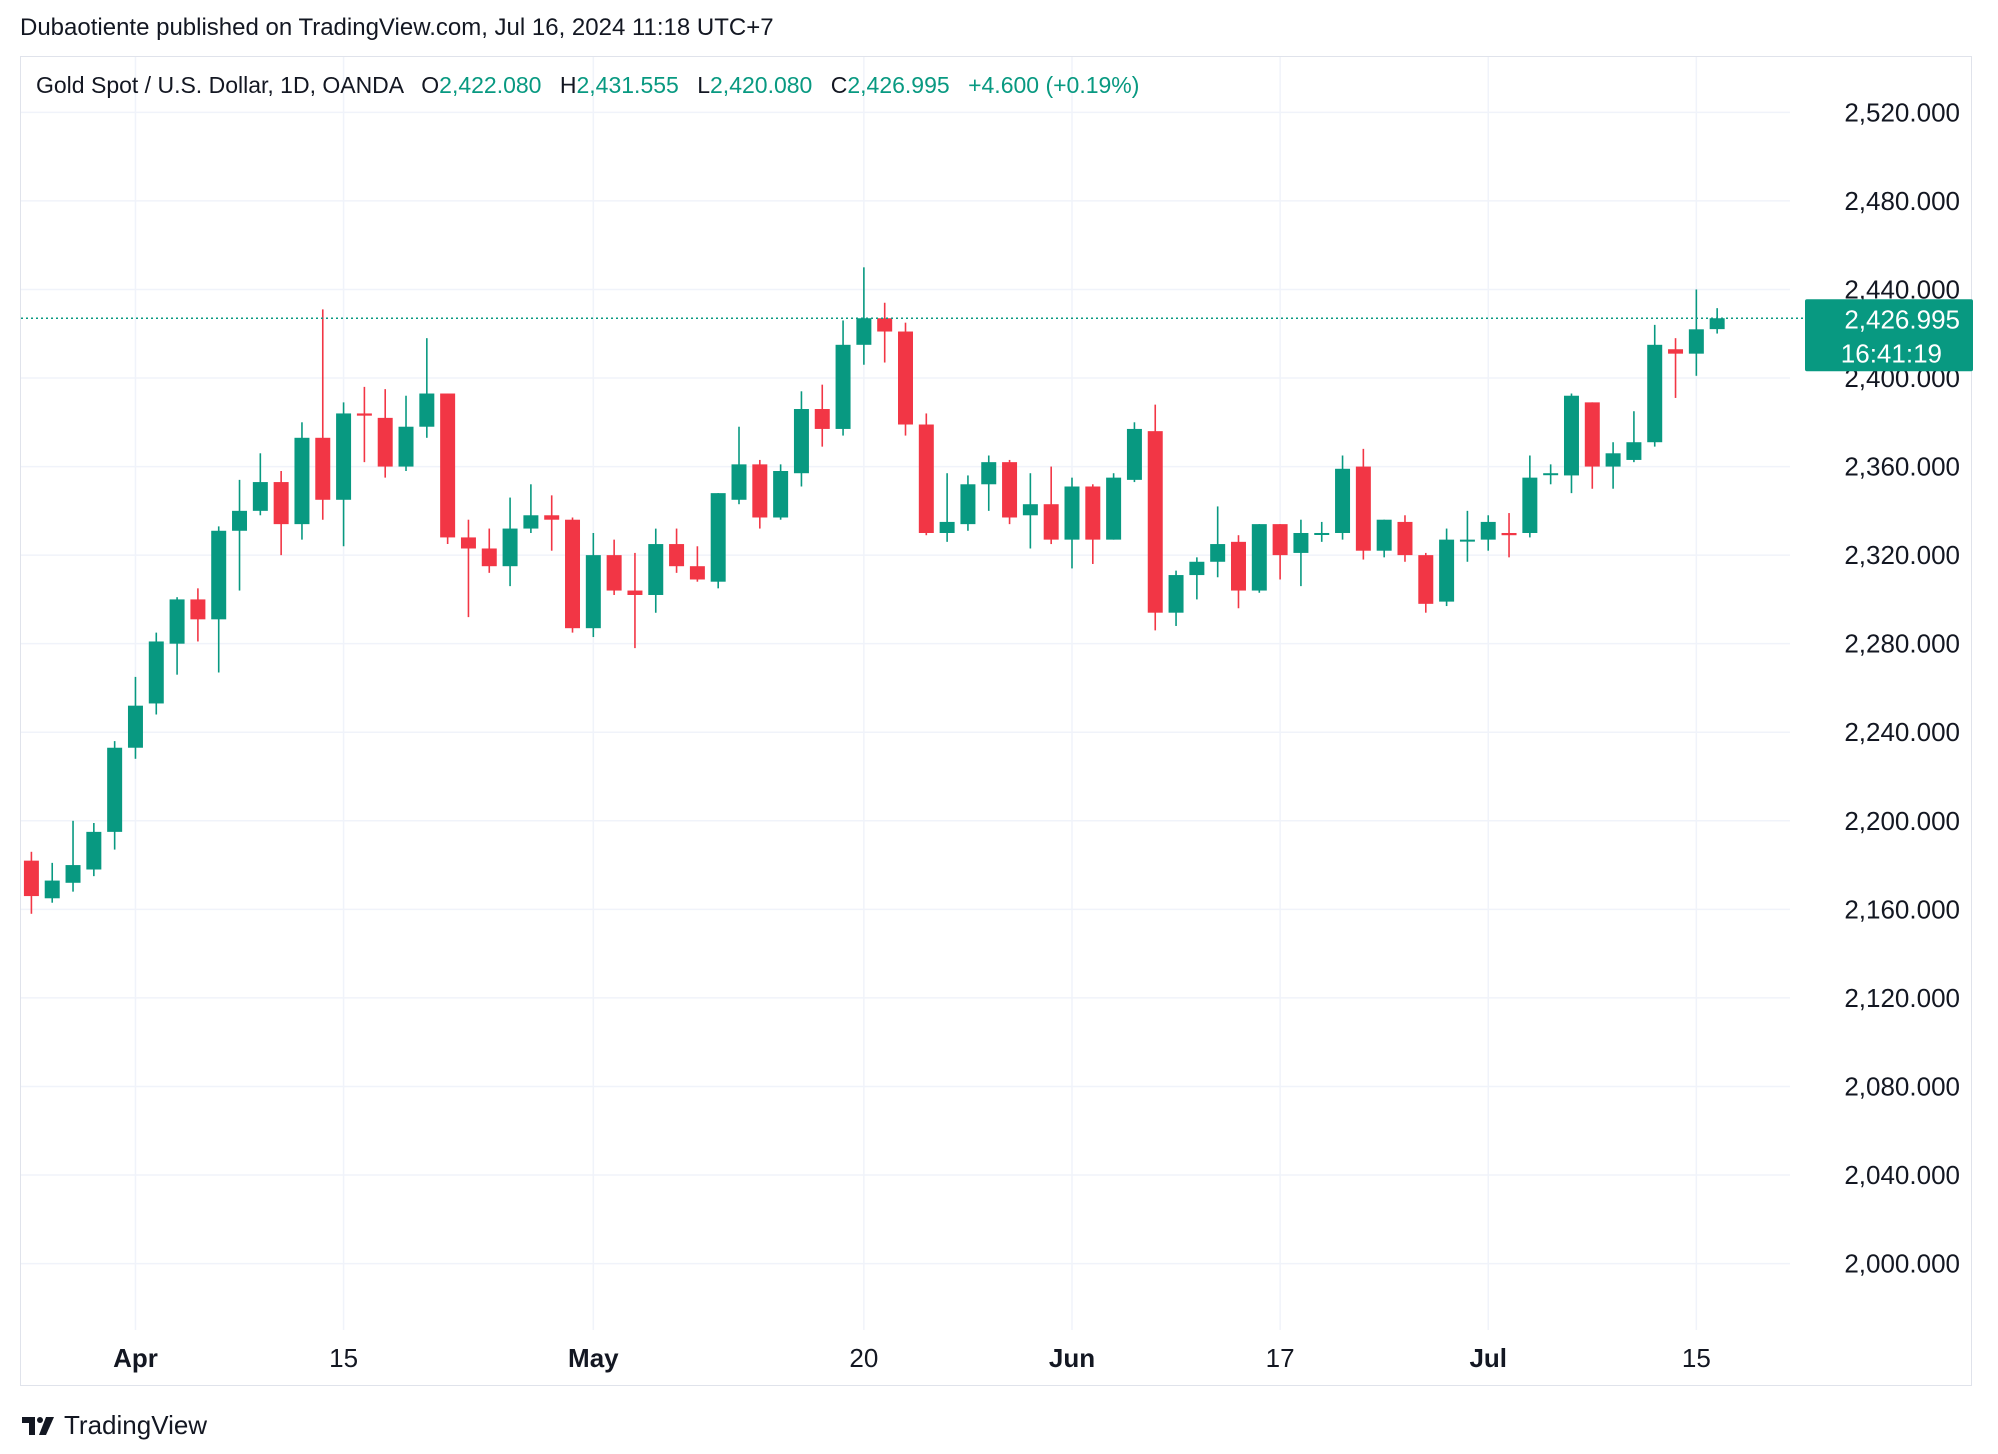 The width and height of the screenshot is (1998, 1454). What do you see at coordinates (1902, 1175) in the screenshot?
I see `price-tick-label: 2,040.000` at bounding box center [1902, 1175].